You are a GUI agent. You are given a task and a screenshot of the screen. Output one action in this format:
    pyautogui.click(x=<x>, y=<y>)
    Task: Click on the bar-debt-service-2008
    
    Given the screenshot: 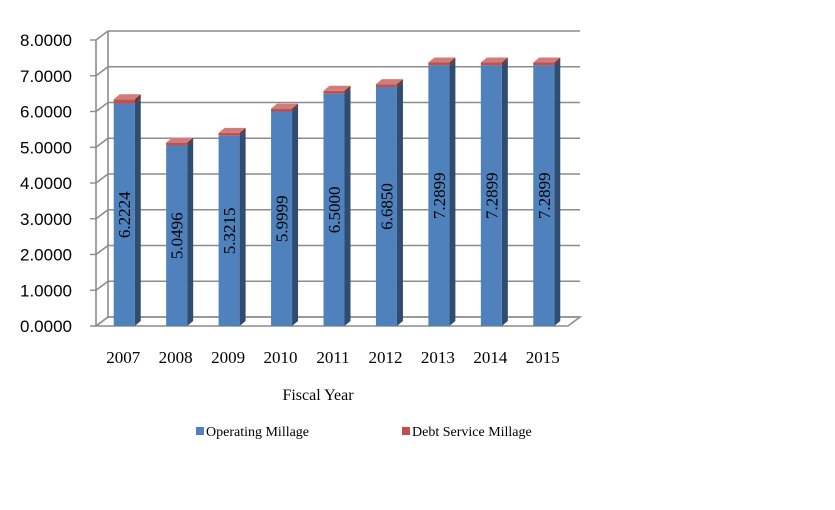 What is the action you would take?
    pyautogui.click(x=180, y=141)
    